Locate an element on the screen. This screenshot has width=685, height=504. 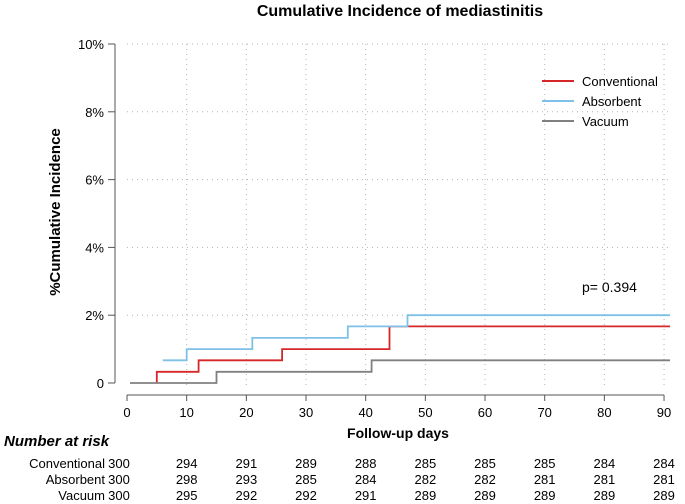
series-line-conventional is located at coordinates (412, 354).